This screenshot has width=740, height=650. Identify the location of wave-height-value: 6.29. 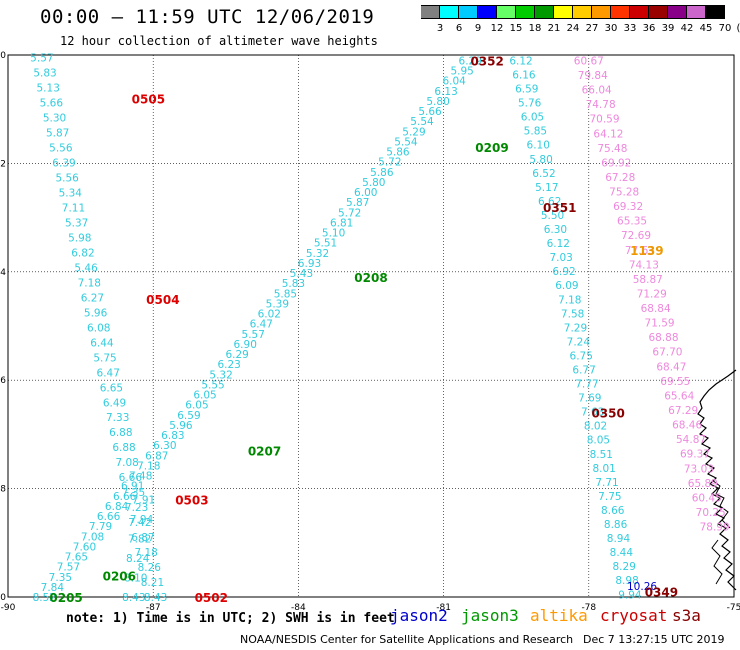
(236, 355).